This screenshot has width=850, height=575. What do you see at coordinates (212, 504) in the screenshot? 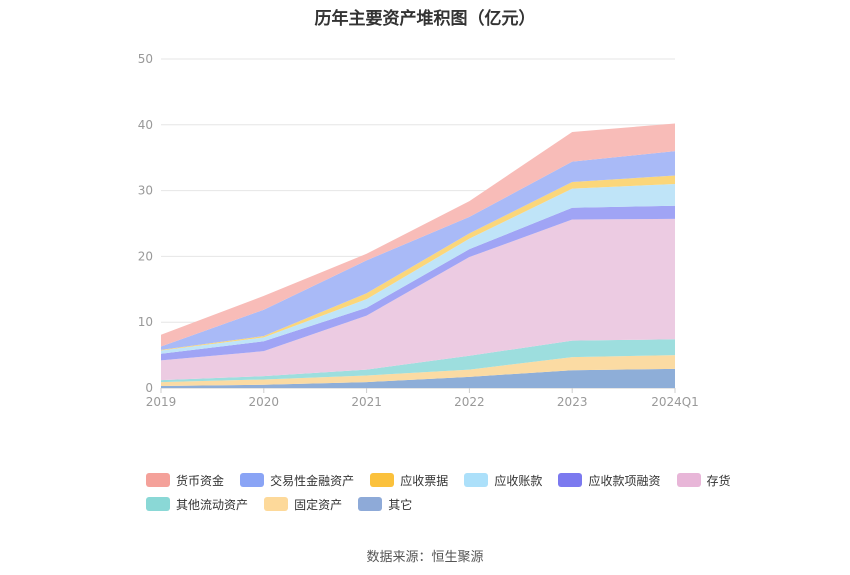
I see `legend-label: 其他流动资产` at bounding box center [212, 504].